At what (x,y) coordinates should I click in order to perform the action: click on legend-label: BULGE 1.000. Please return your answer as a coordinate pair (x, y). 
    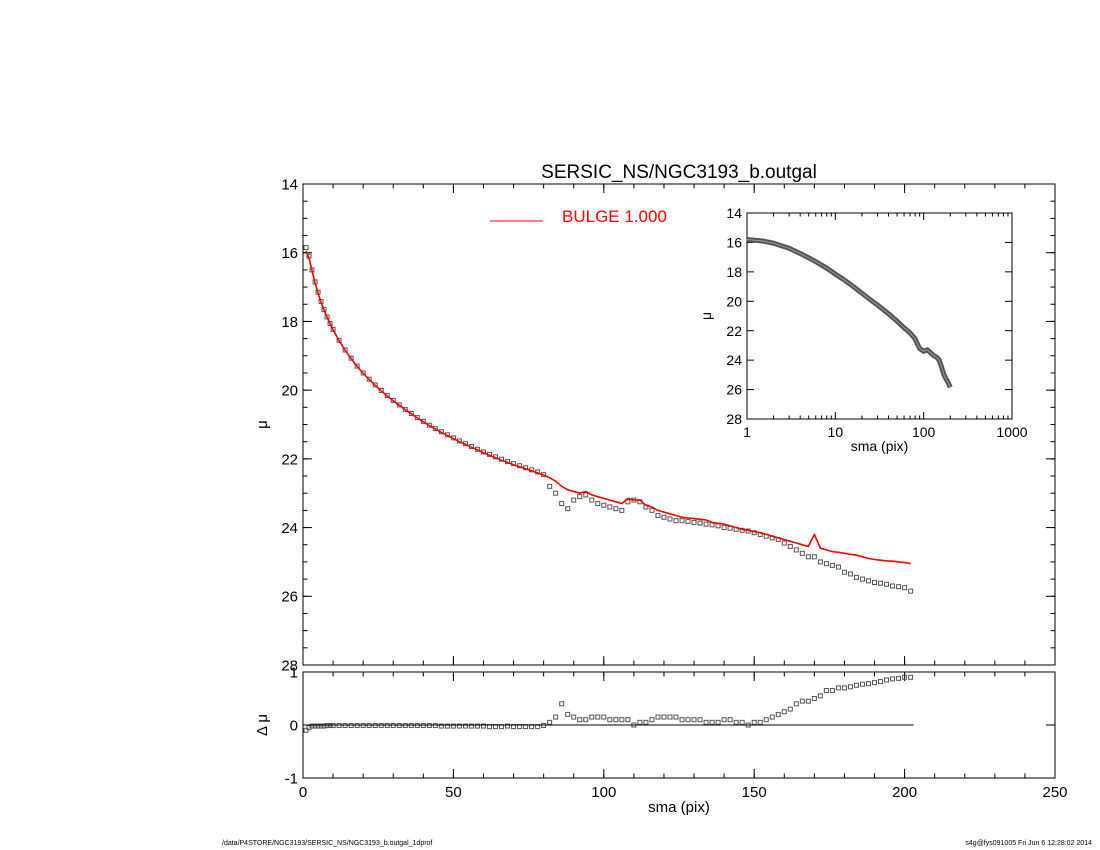
    Looking at the image, I should click on (614, 216).